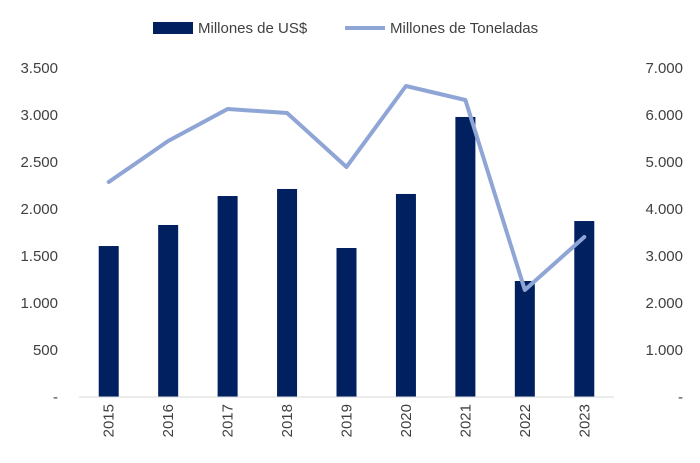 The height and width of the screenshot is (463, 700). I want to click on bar-2022, so click(525, 339).